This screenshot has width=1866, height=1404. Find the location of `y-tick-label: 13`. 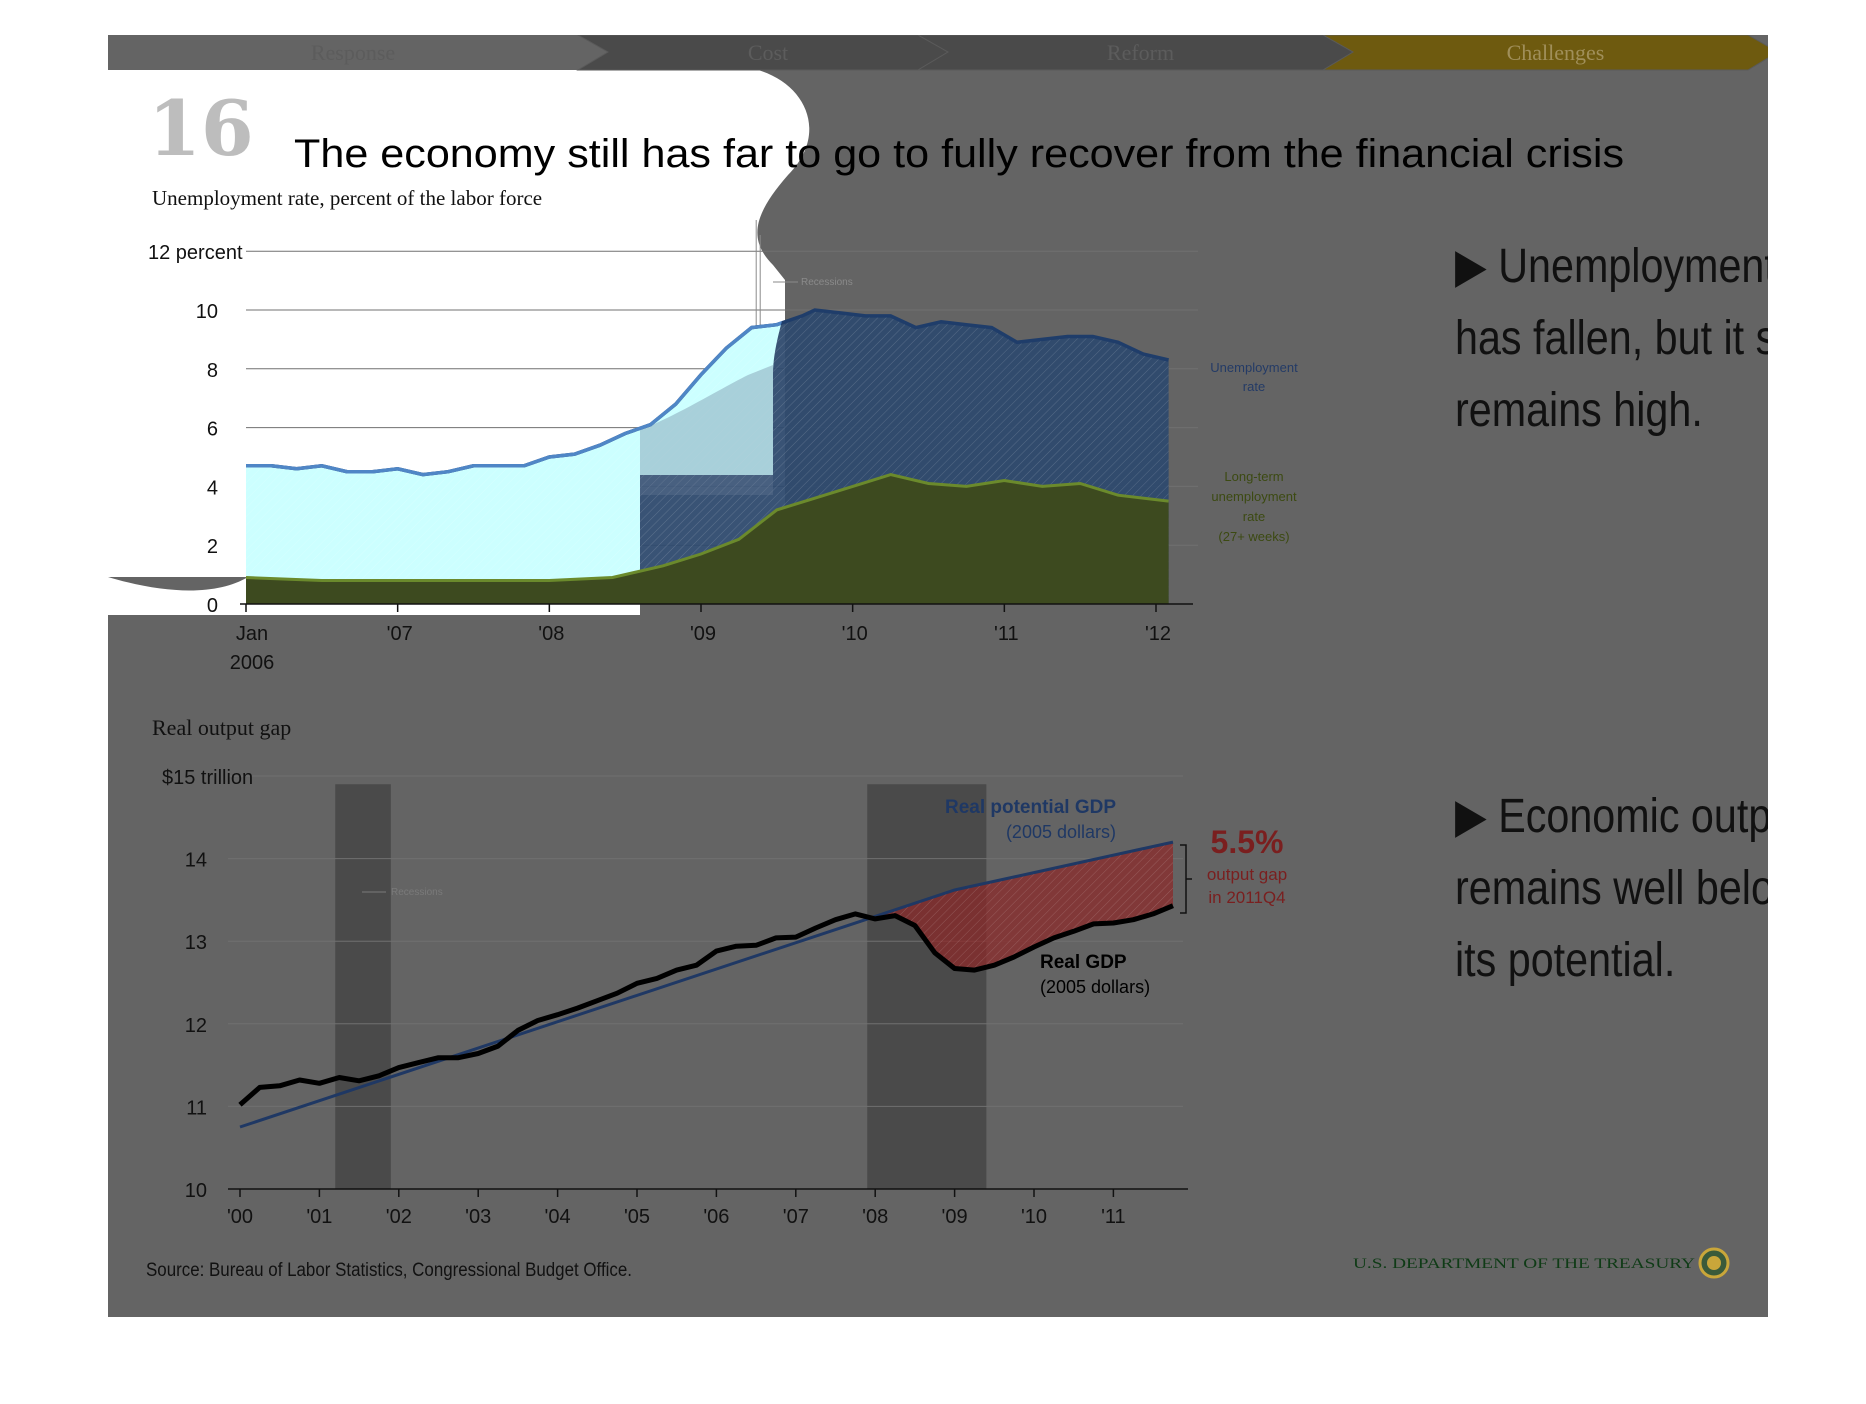

y-tick-label: 13 is located at coordinates (196, 943).